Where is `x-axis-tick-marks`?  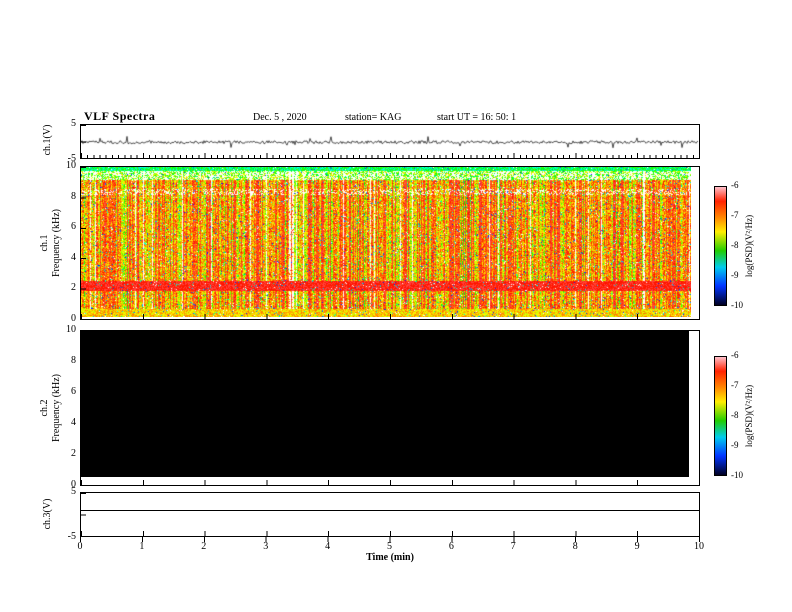 x-axis-tick-marks is located at coordinates (390, 539).